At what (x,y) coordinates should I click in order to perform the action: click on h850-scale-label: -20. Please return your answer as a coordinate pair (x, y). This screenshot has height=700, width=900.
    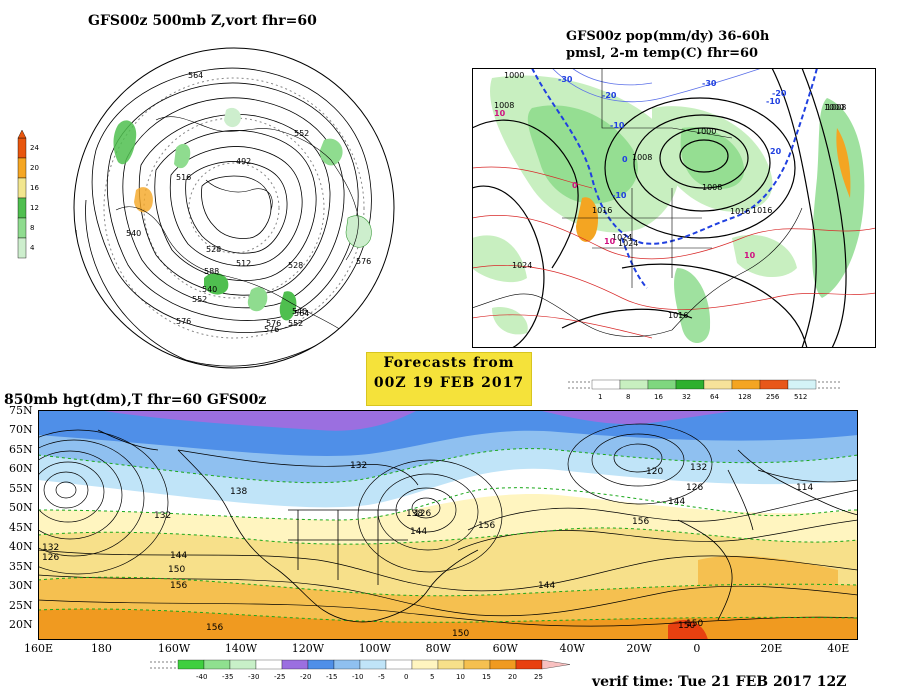
    Looking at the image, I should click on (305, 676).